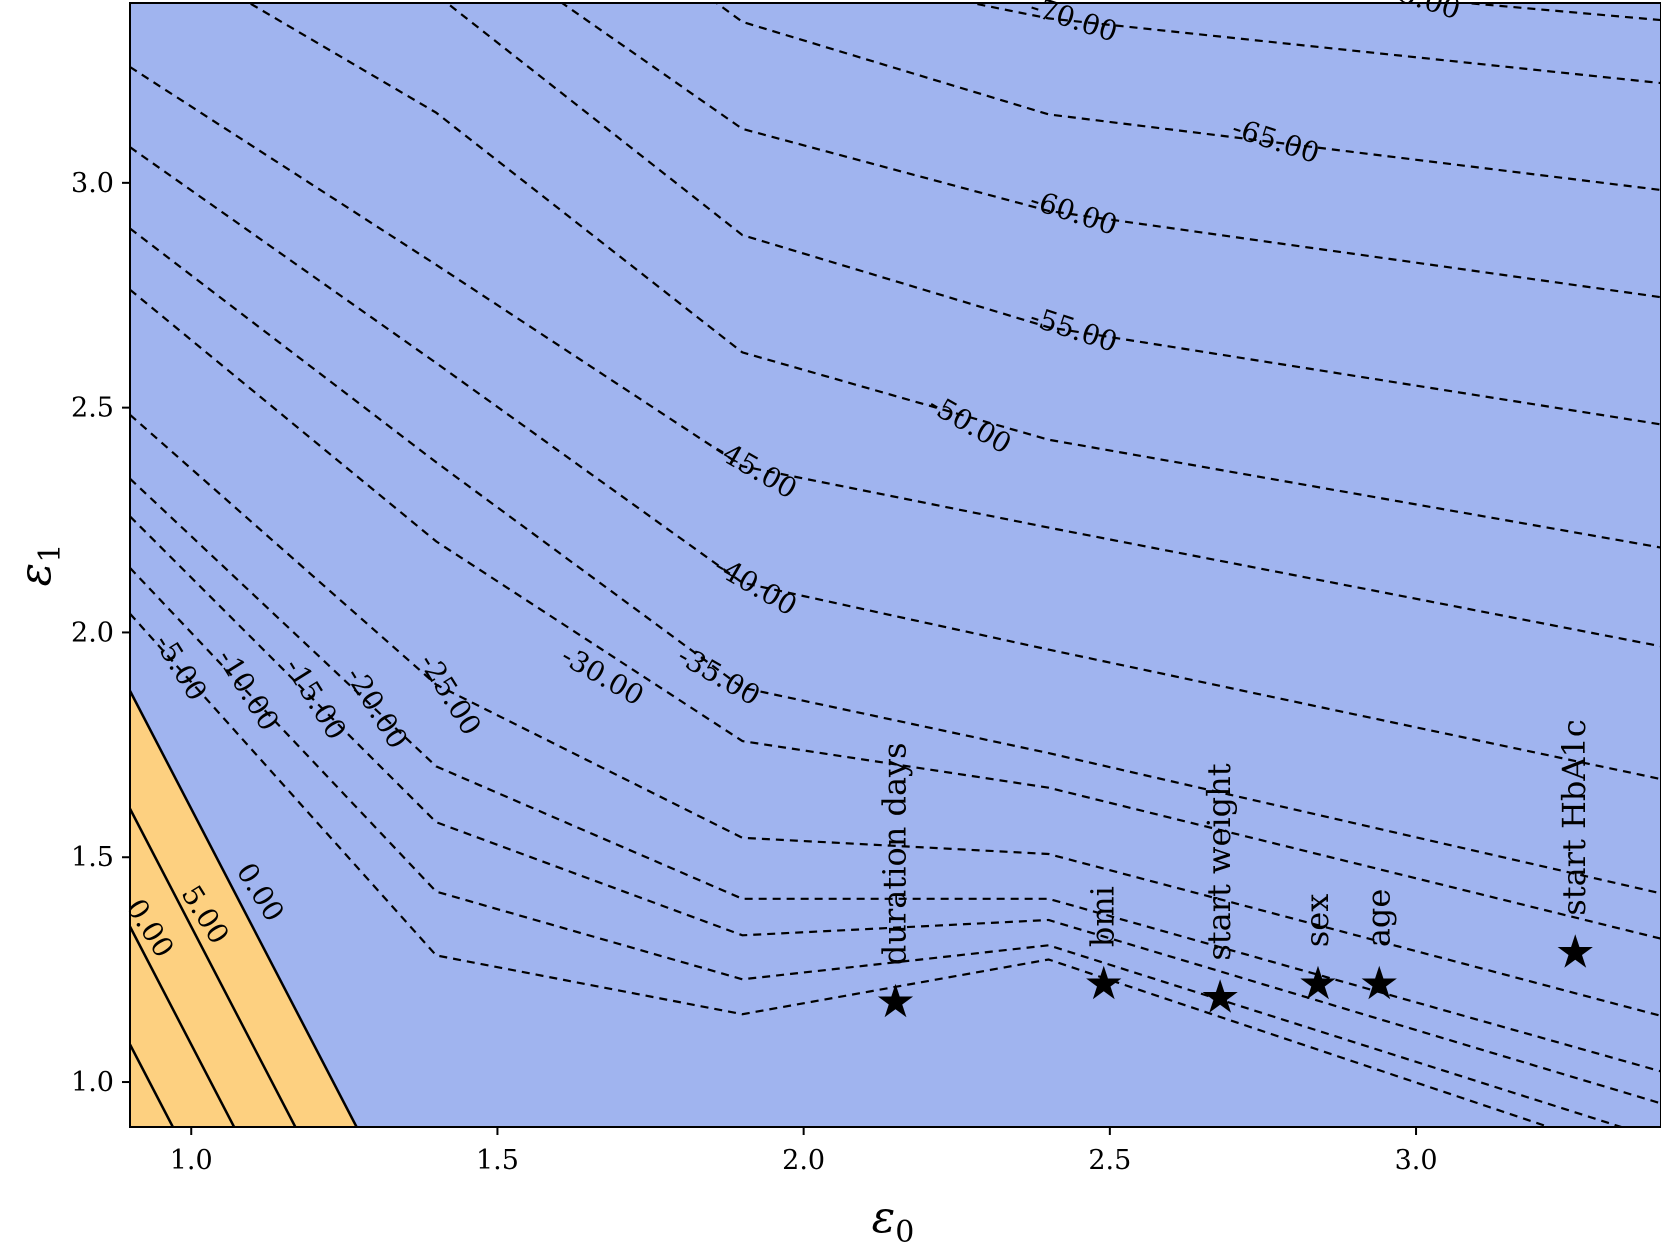 The height and width of the screenshot is (1243, 1661). Describe the element at coordinates (1219, 861) in the screenshot. I see `point-label: start weight` at that location.